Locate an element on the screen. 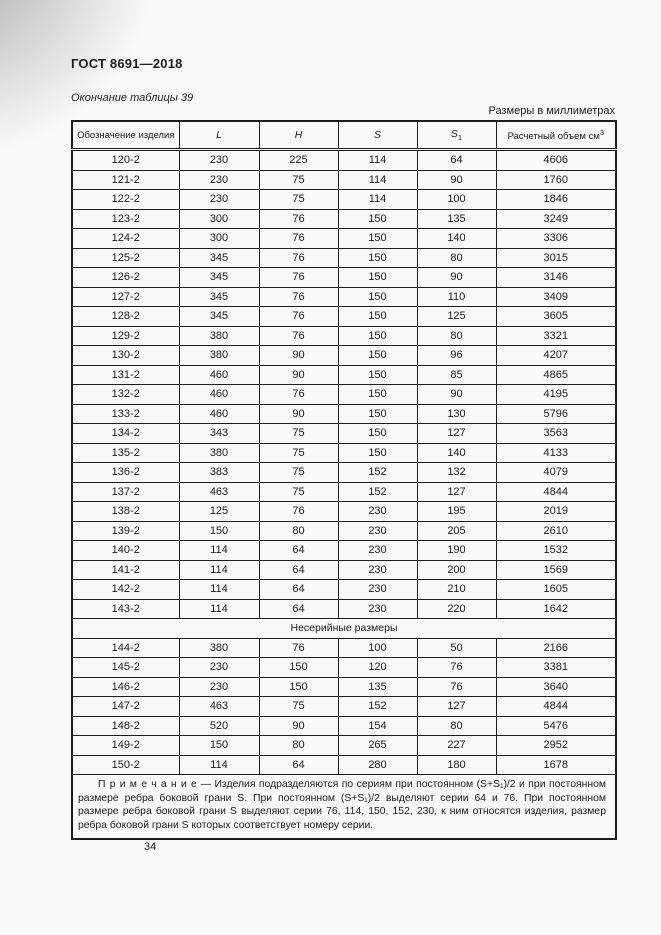 The width and height of the screenshot is (661, 935). table-cell: 127 is located at coordinates (456, 433).